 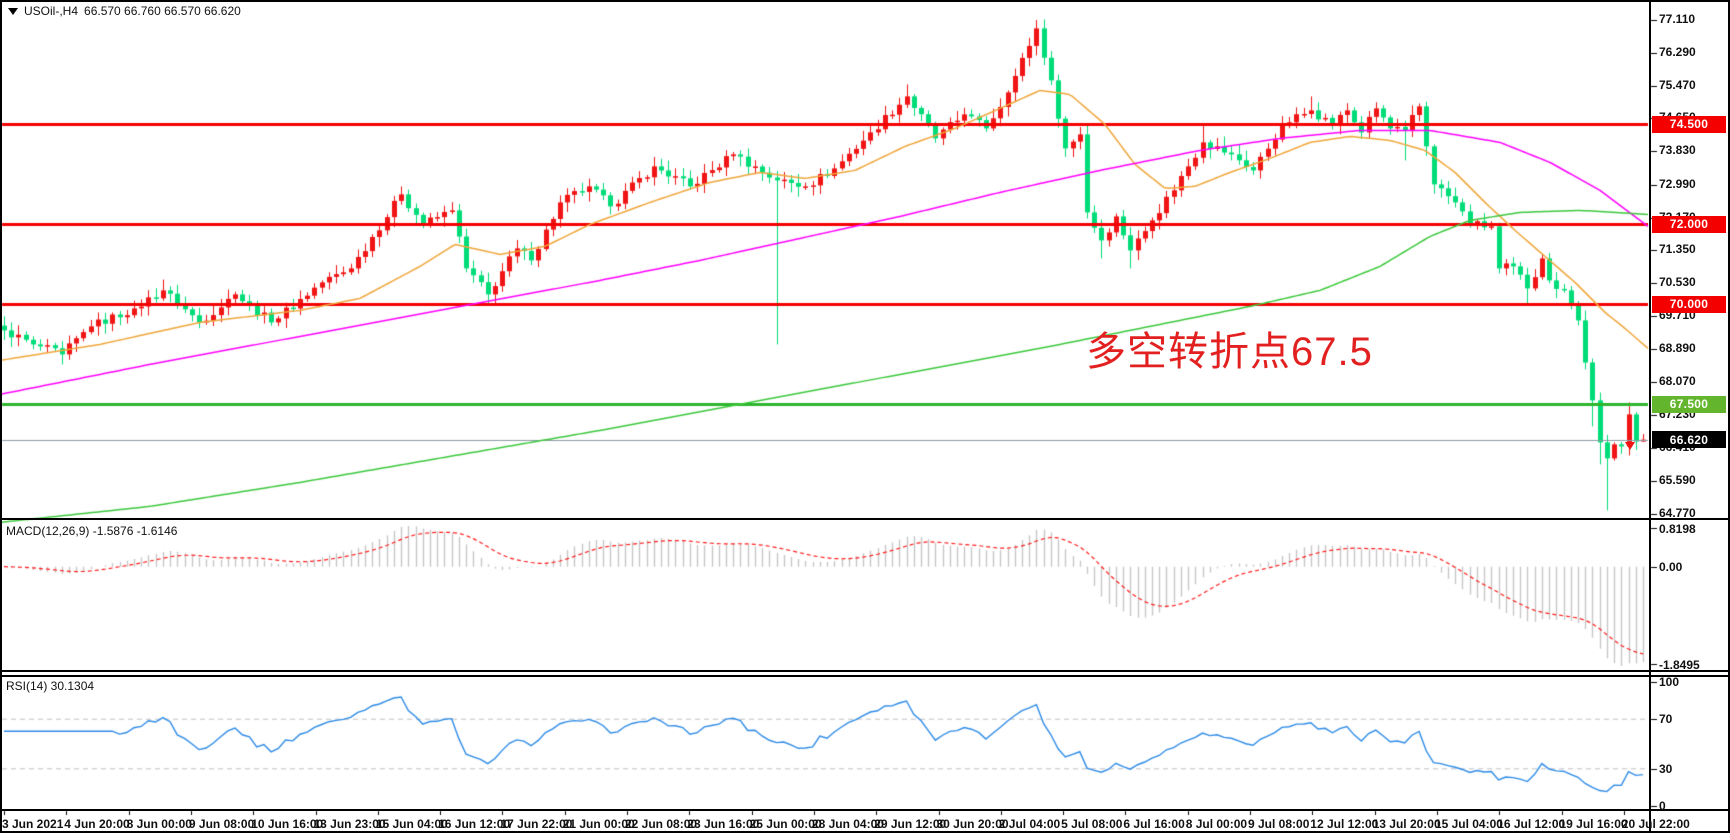 What do you see at coordinates (1092, 824) in the screenshot?
I see `time-axis-label: 5 Jul 08:00` at bounding box center [1092, 824].